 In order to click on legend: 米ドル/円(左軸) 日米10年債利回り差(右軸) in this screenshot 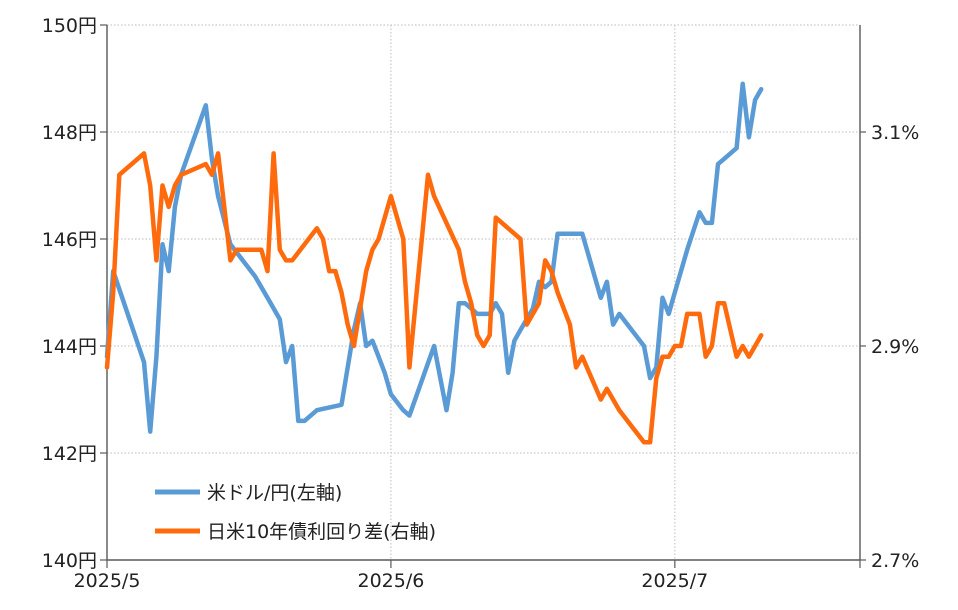, I will do `click(295, 512)`.